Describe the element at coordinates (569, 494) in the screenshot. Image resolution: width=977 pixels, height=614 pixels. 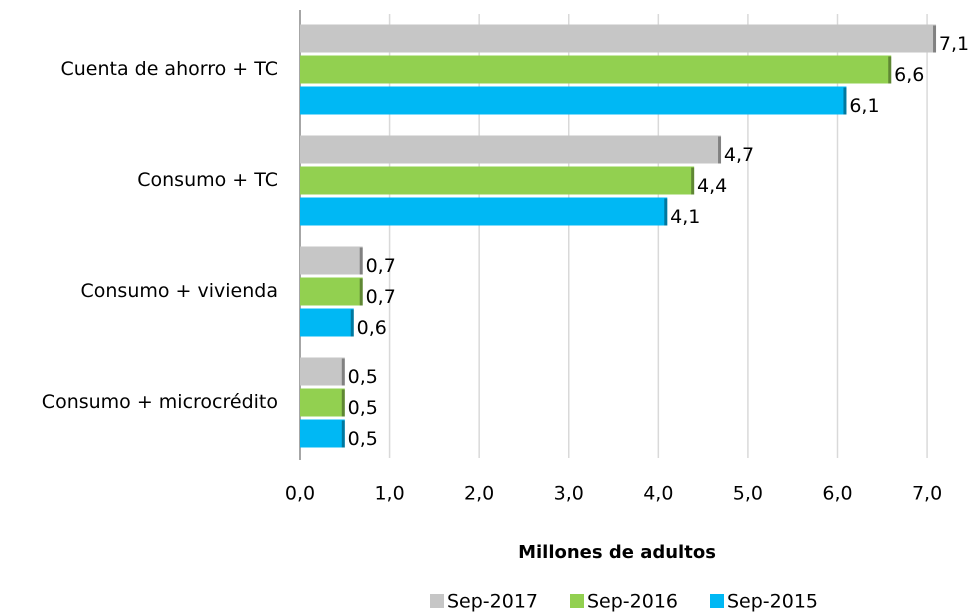
I see `x-tick-label: 3,0` at that location.